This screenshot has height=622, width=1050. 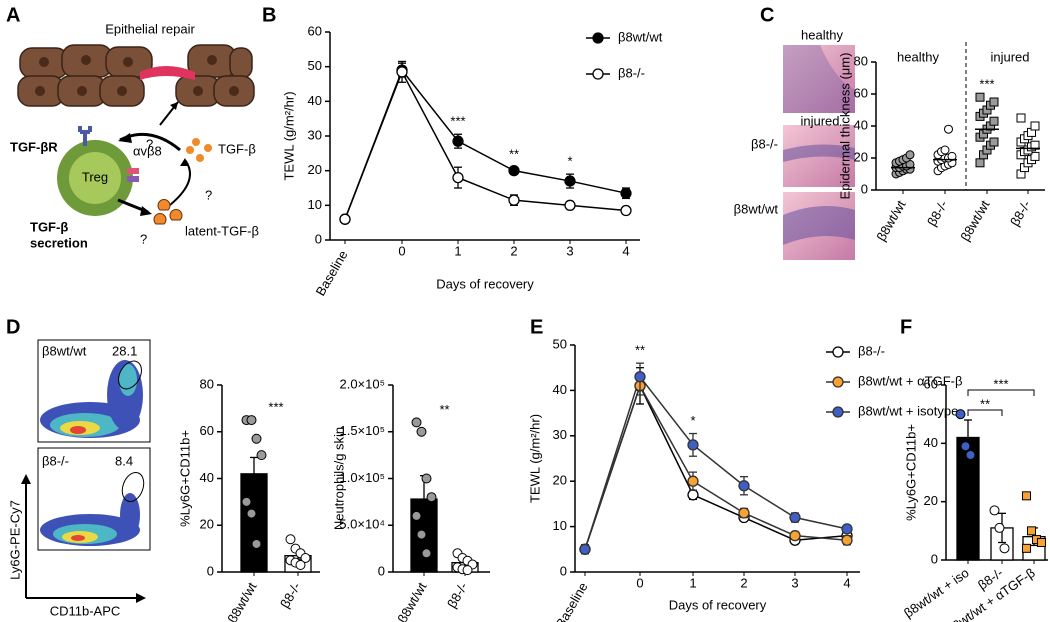 I want to click on y-axis-label: Neutrophils/g skin, so click(x=338, y=478).